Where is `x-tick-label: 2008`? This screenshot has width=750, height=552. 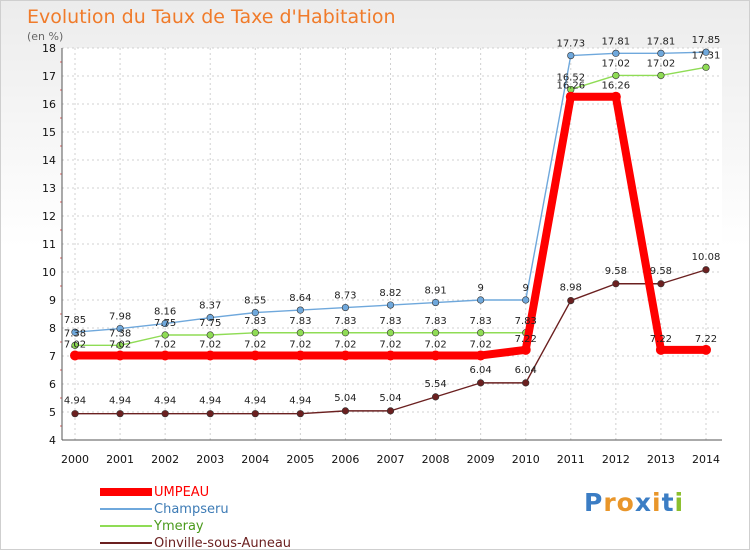
x-tick-label: 2008 is located at coordinates (436, 459).